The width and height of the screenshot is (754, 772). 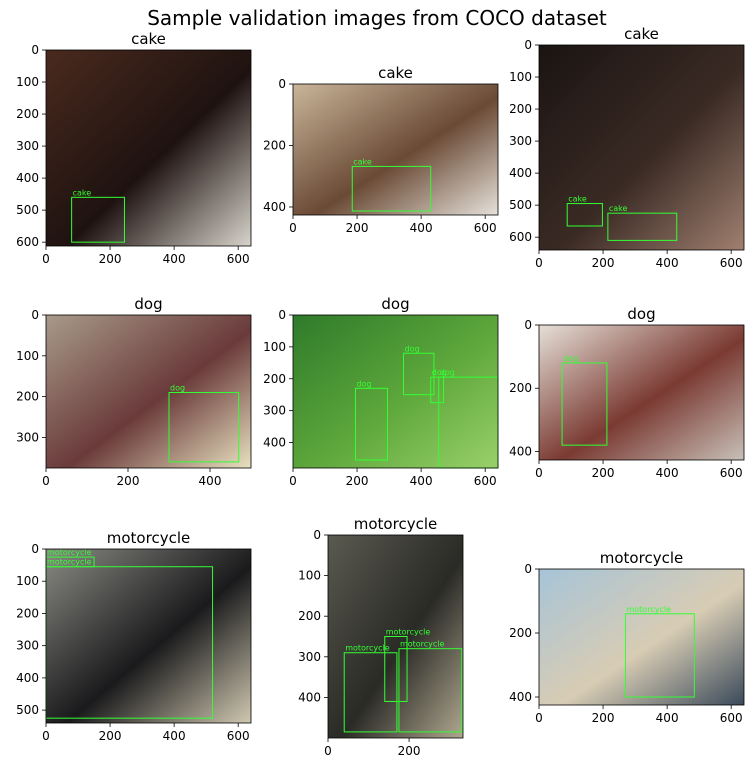 What do you see at coordinates (367, 648) in the screenshot?
I see `box-label: motorcycle` at bounding box center [367, 648].